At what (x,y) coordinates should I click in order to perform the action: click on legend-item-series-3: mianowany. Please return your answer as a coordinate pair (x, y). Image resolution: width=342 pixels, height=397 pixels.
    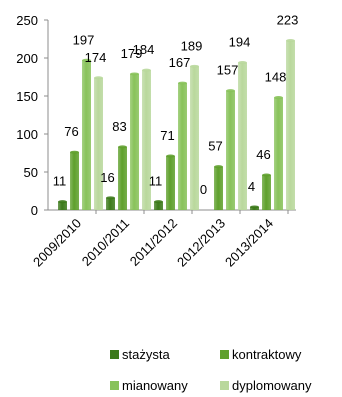
    Looking at the image, I should click on (149, 385).